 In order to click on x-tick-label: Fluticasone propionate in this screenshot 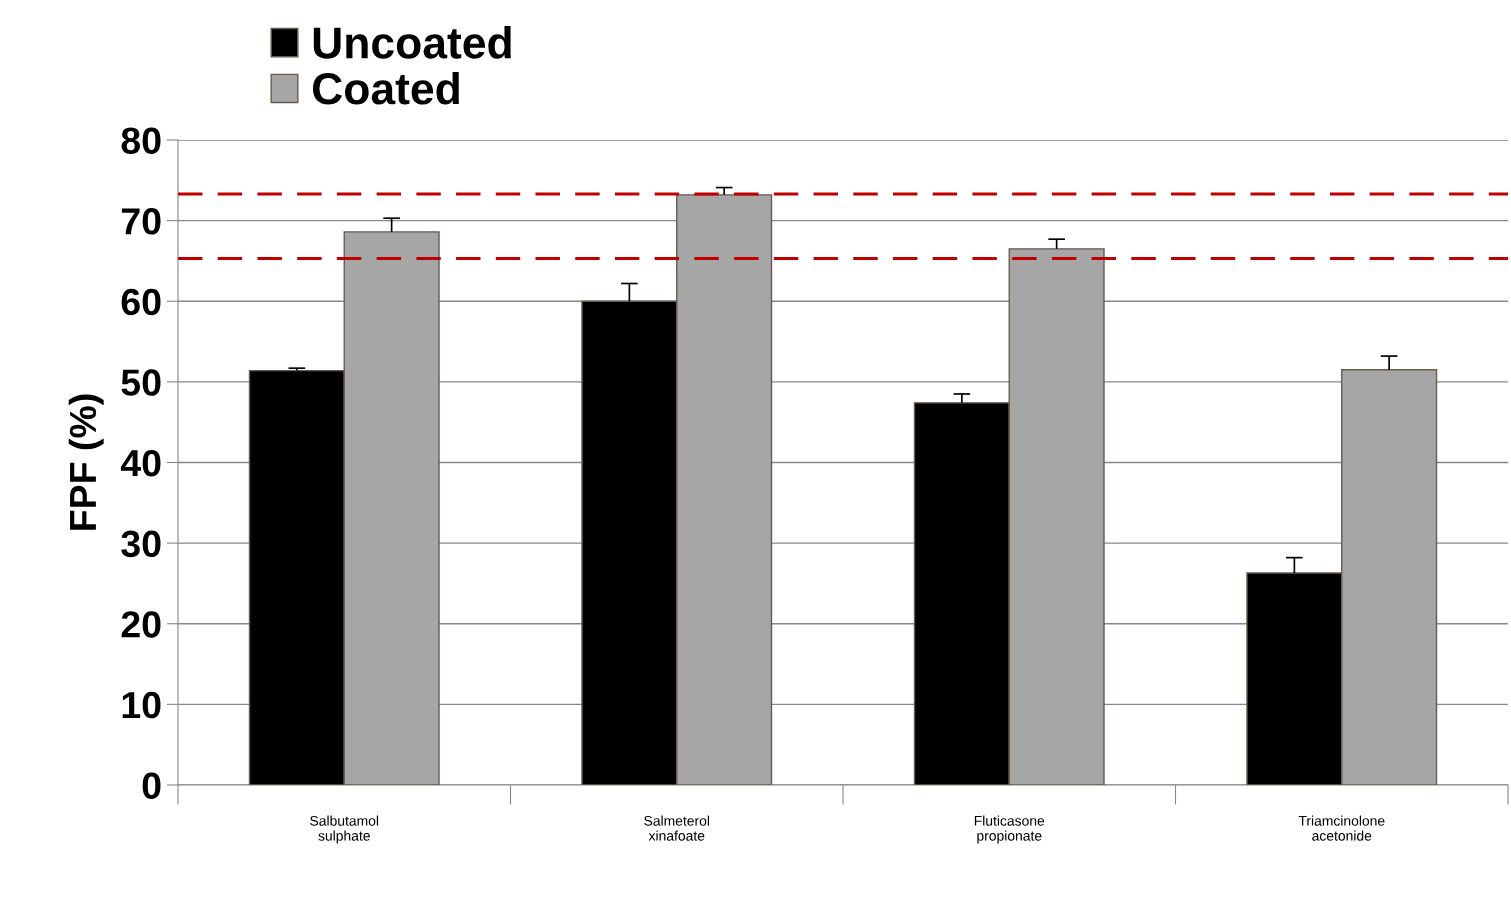, I will do `click(1009, 829)`.